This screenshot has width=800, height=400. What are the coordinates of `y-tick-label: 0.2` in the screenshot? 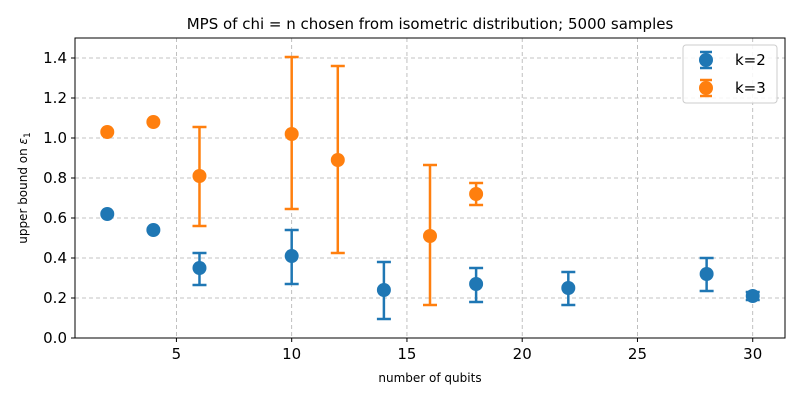 It's located at (55, 298).